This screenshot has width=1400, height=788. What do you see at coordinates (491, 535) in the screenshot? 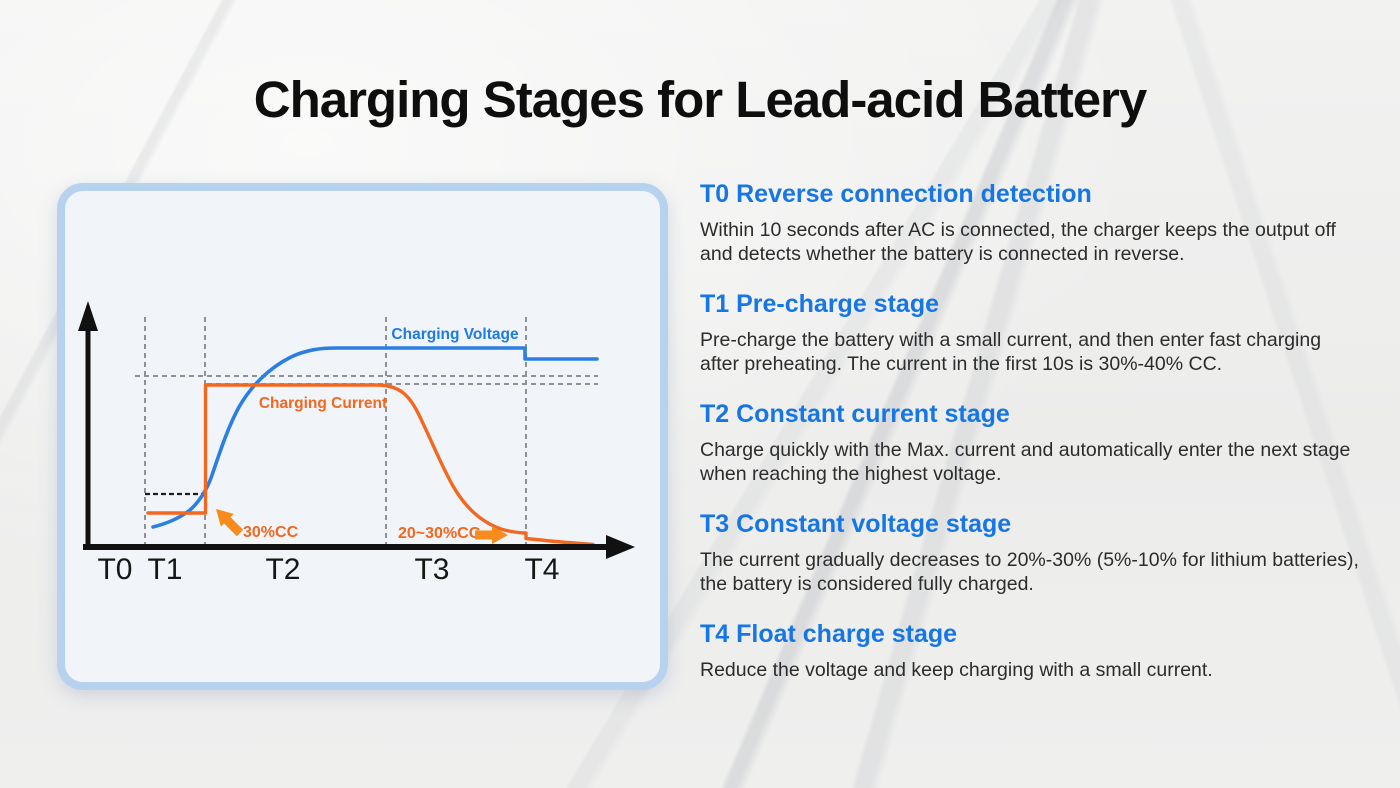
I see `cc2030-arrow-icon` at bounding box center [491, 535].